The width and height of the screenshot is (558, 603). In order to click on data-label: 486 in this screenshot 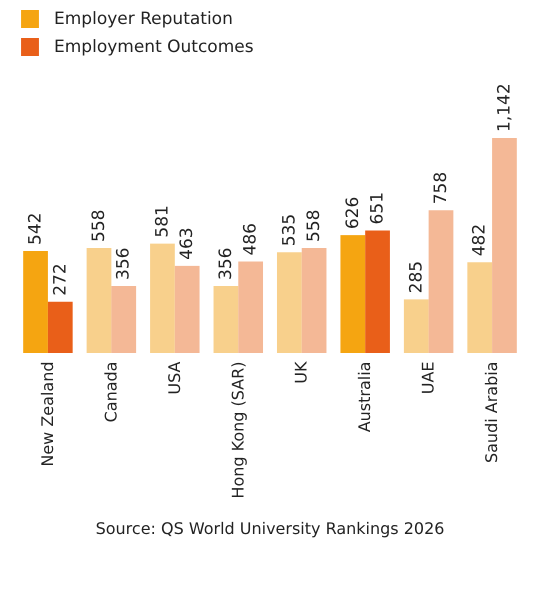, I will do `click(250, 239)`.